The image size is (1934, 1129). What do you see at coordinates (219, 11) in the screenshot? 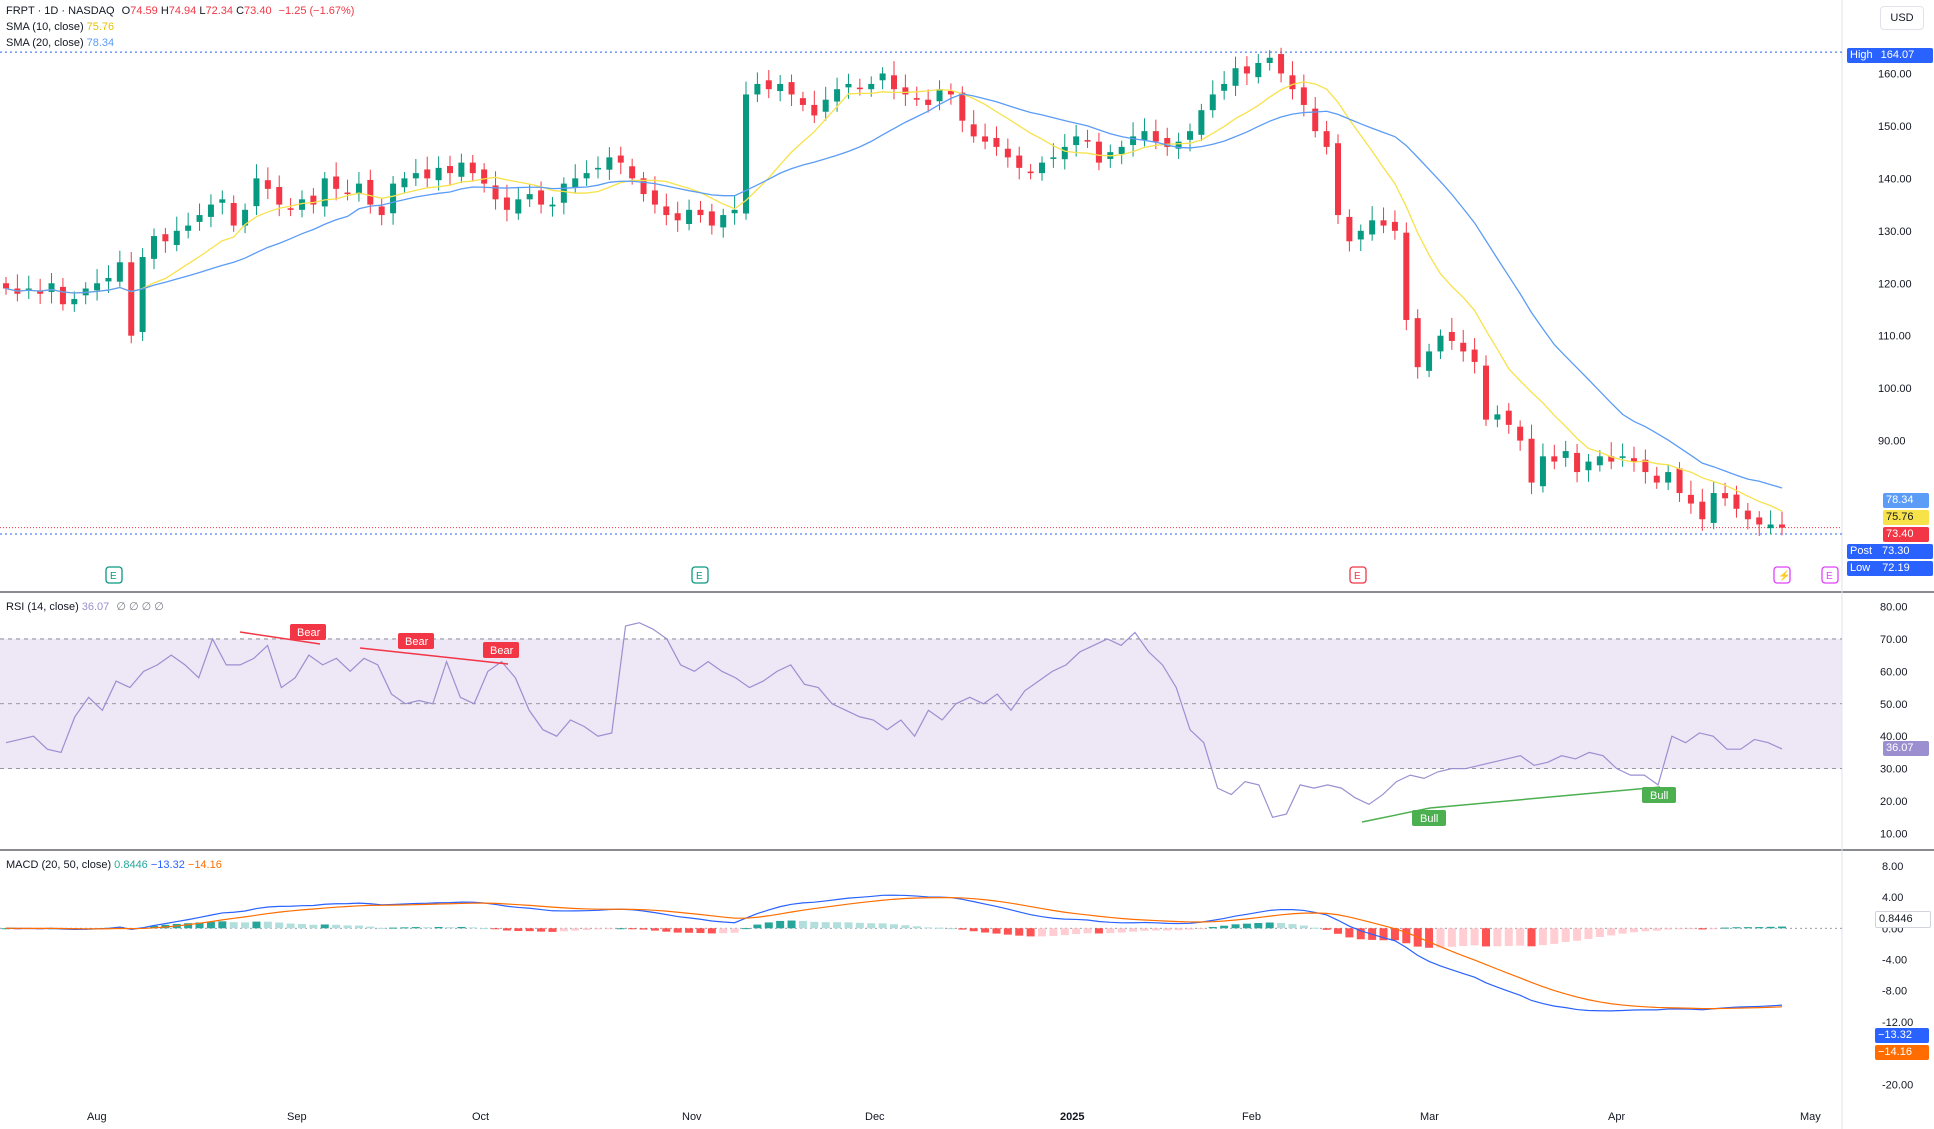
I see `low-value: 72.34` at bounding box center [219, 11].